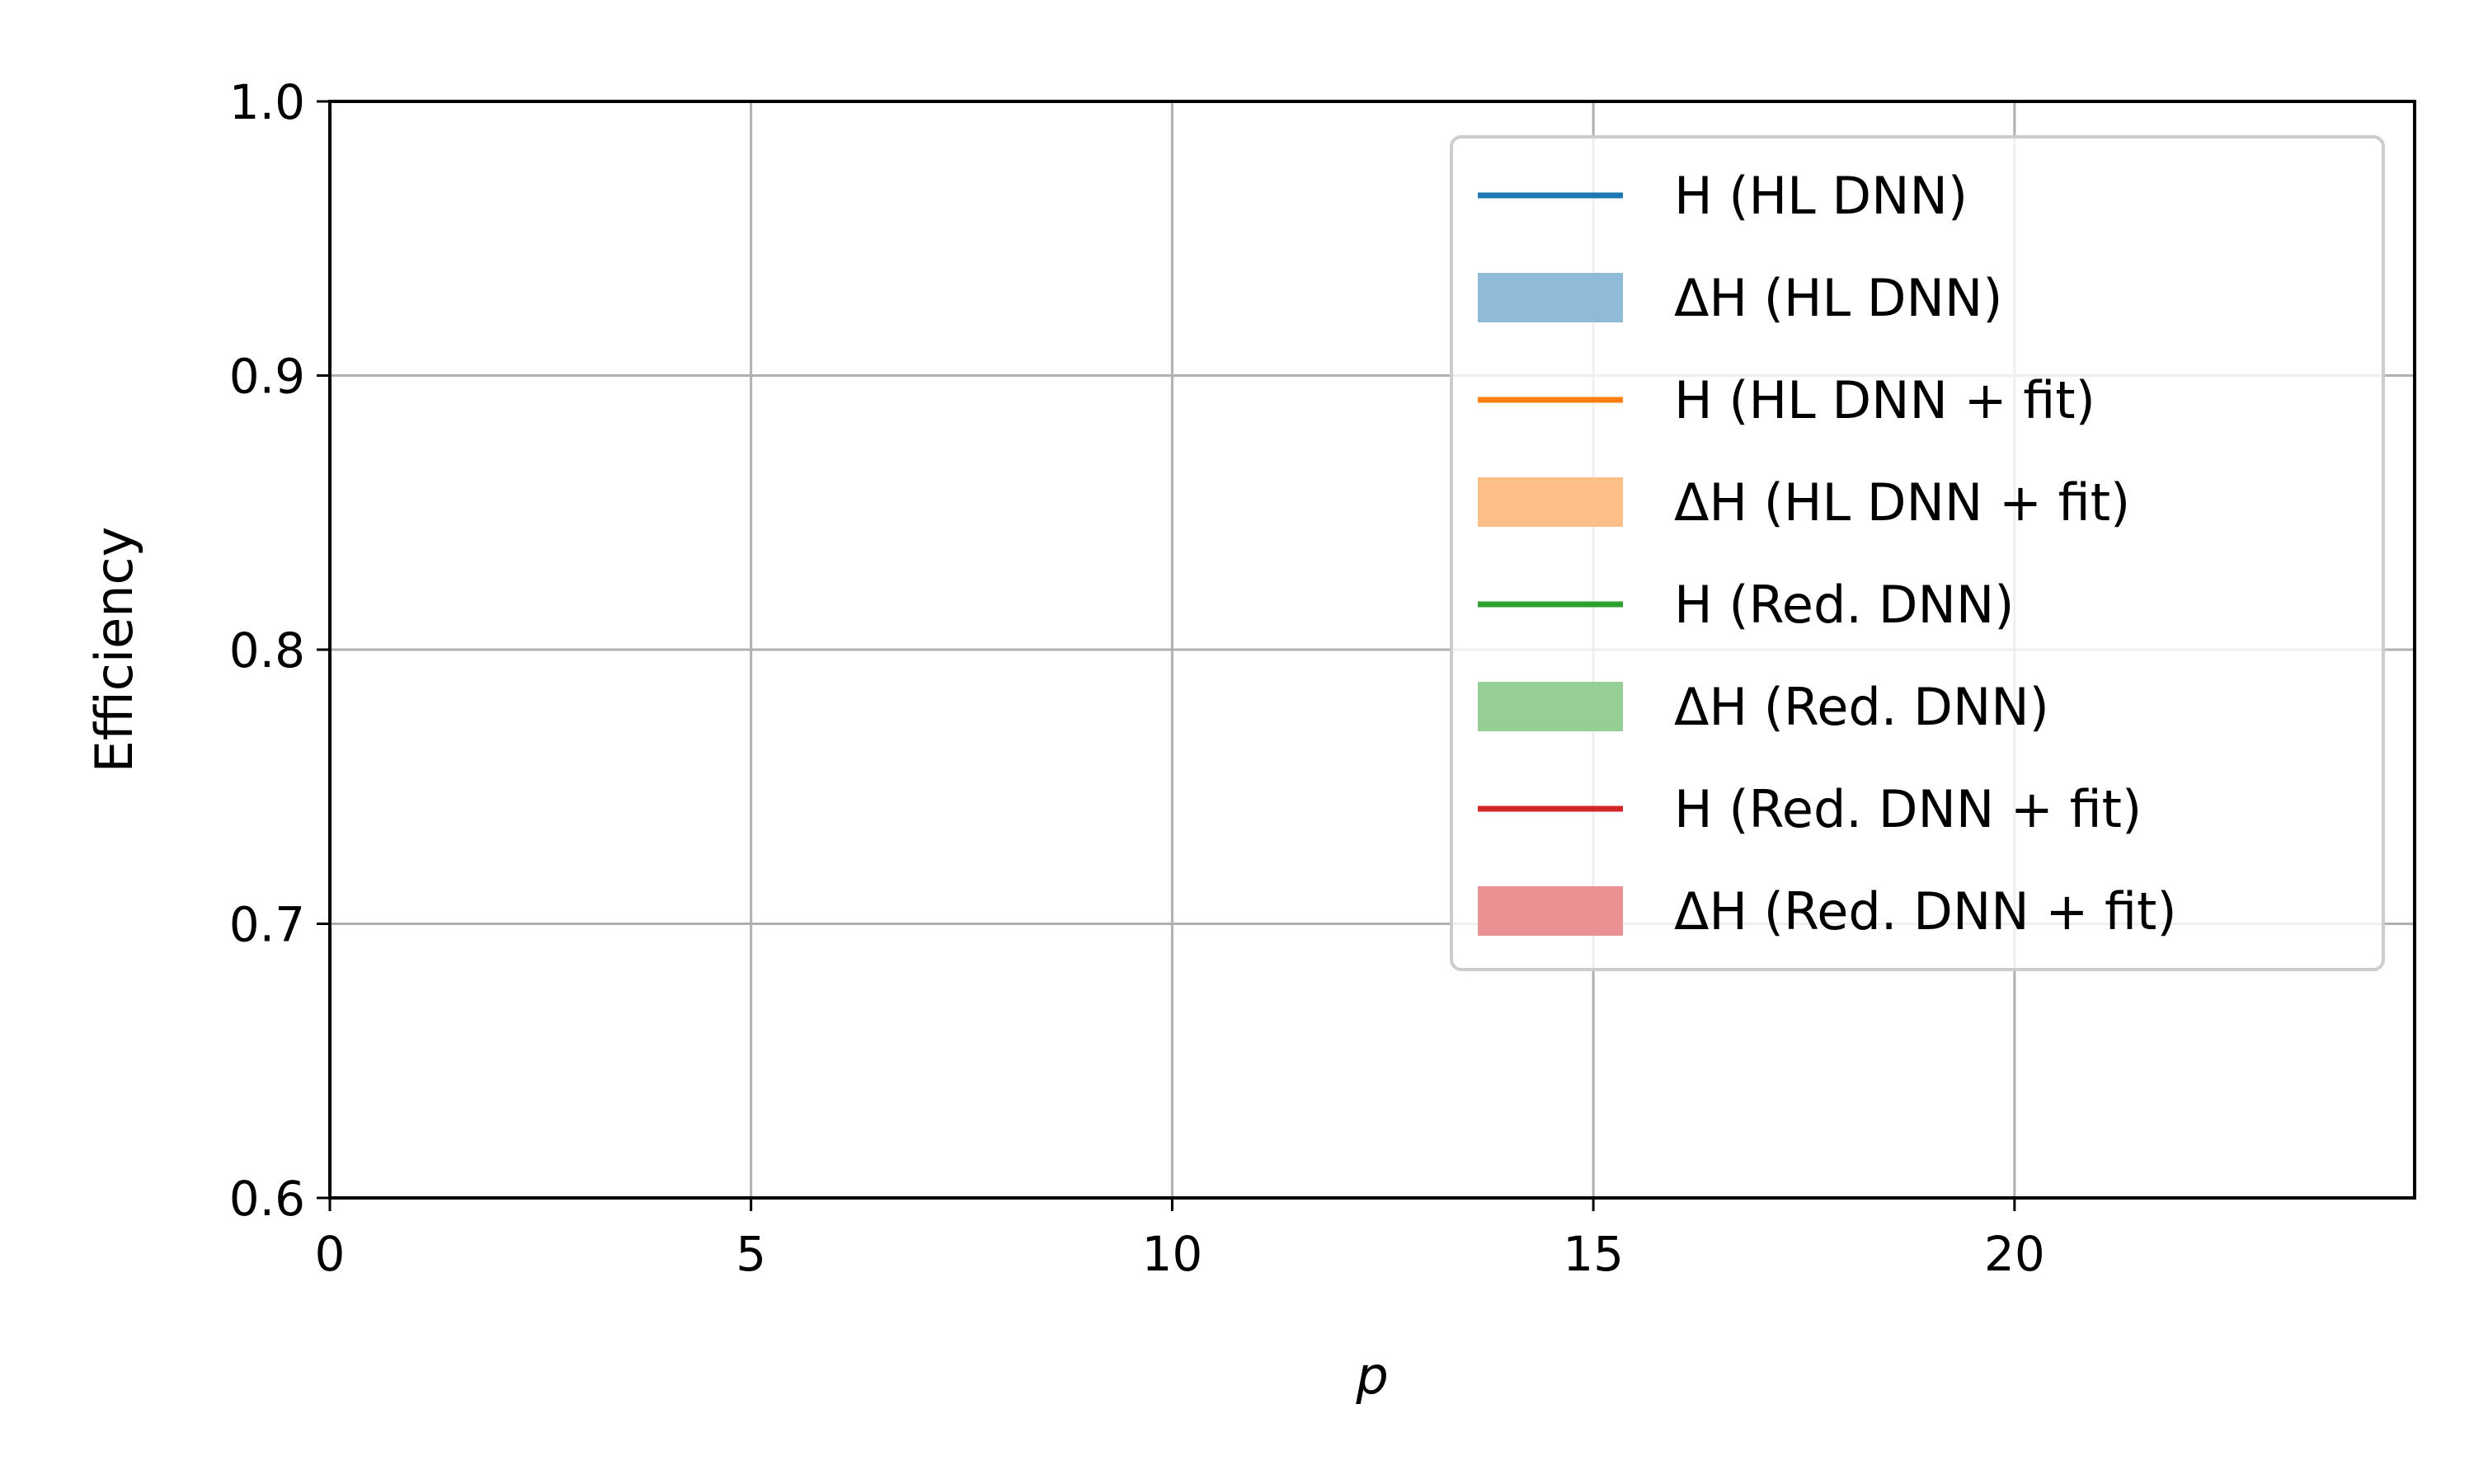 This screenshot has height=1484, width=2474. Describe the element at coordinates (2014, 1254) in the screenshot. I see `x-tick-label: 20` at that location.